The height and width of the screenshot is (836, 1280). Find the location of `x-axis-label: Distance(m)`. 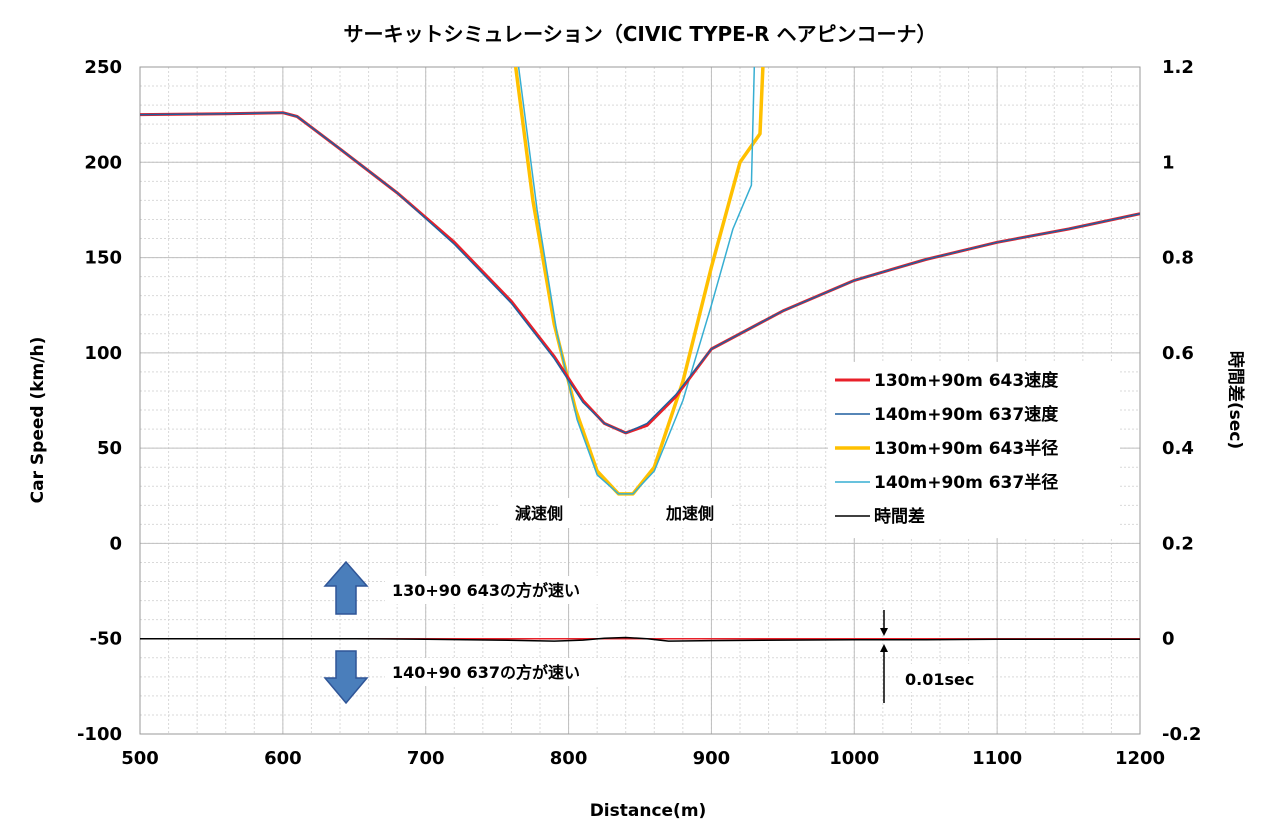

x-axis-label: Distance(m) is located at coordinates (648, 811).